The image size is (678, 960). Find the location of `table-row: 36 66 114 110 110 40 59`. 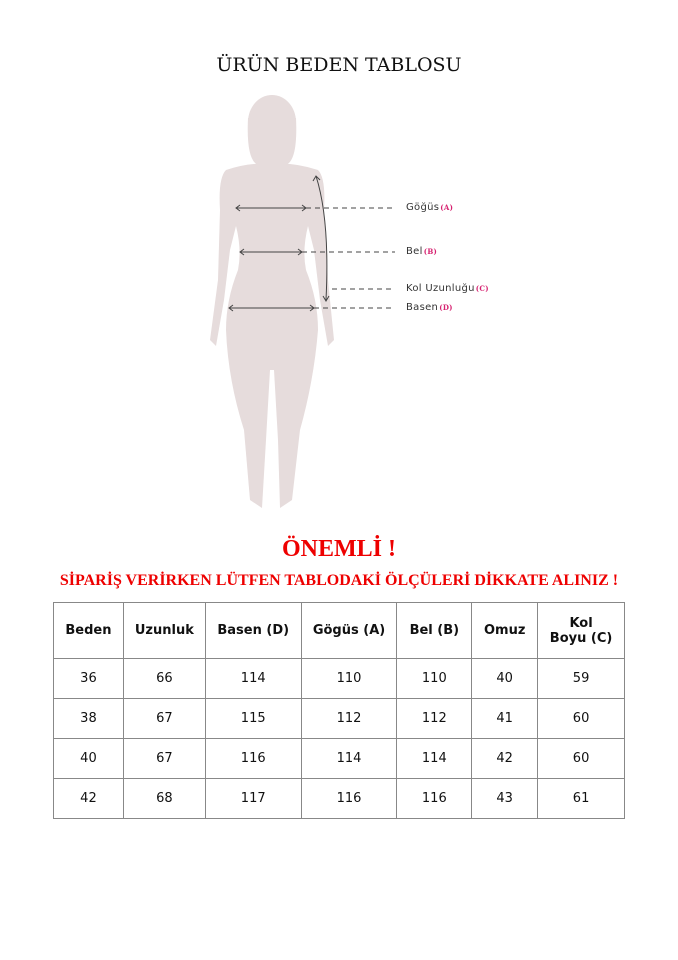

table-row: 36 66 114 110 110 40 59 is located at coordinates (339, 678).